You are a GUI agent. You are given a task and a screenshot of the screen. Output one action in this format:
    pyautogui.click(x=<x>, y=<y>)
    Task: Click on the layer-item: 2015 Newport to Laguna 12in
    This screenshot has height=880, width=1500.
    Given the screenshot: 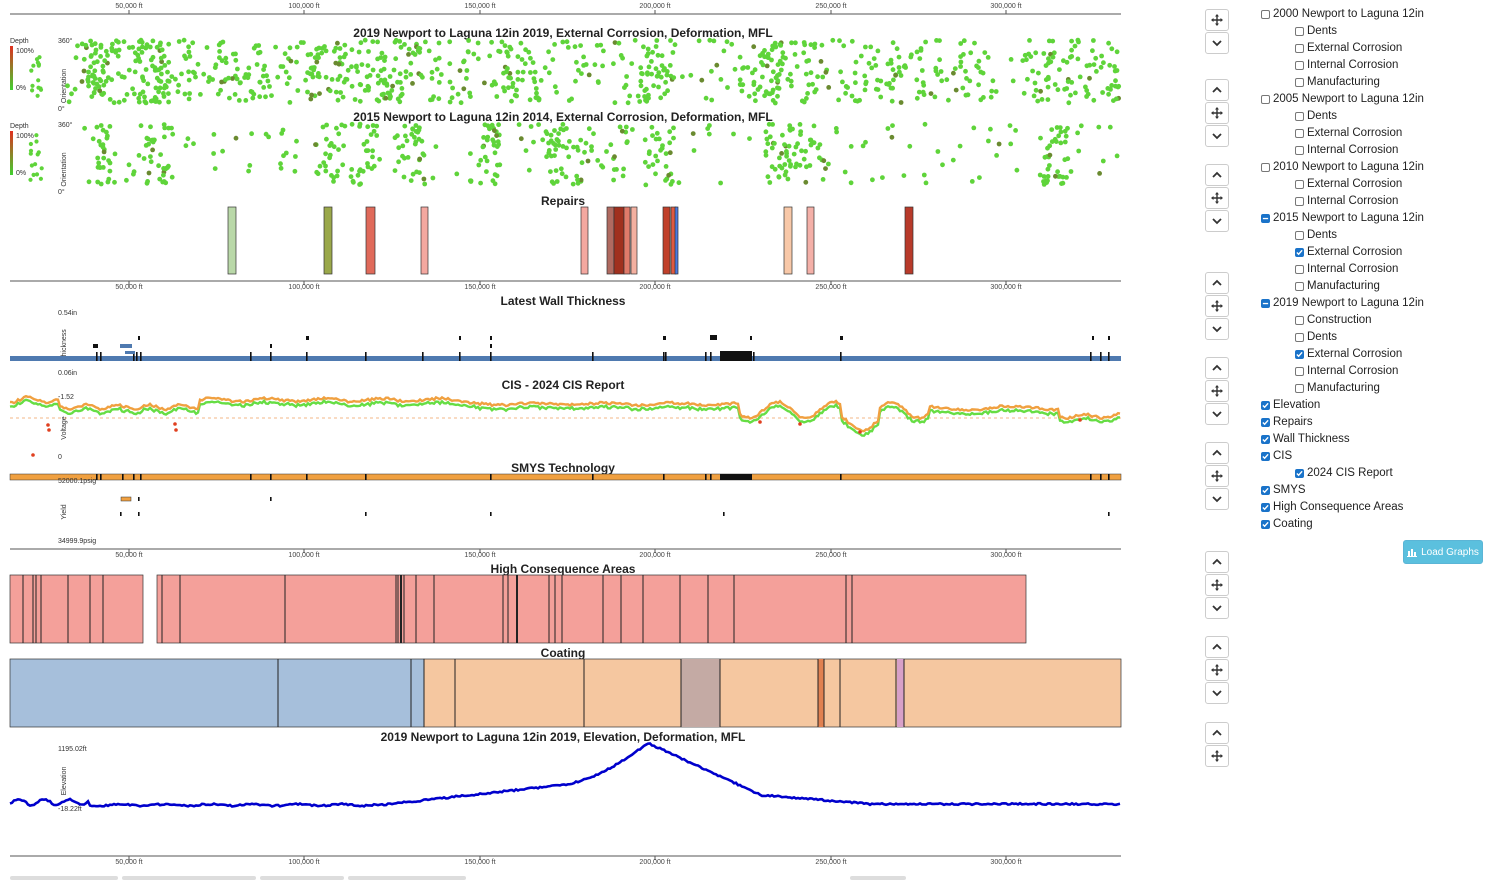 What is the action you would take?
    pyautogui.click(x=1342, y=218)
    